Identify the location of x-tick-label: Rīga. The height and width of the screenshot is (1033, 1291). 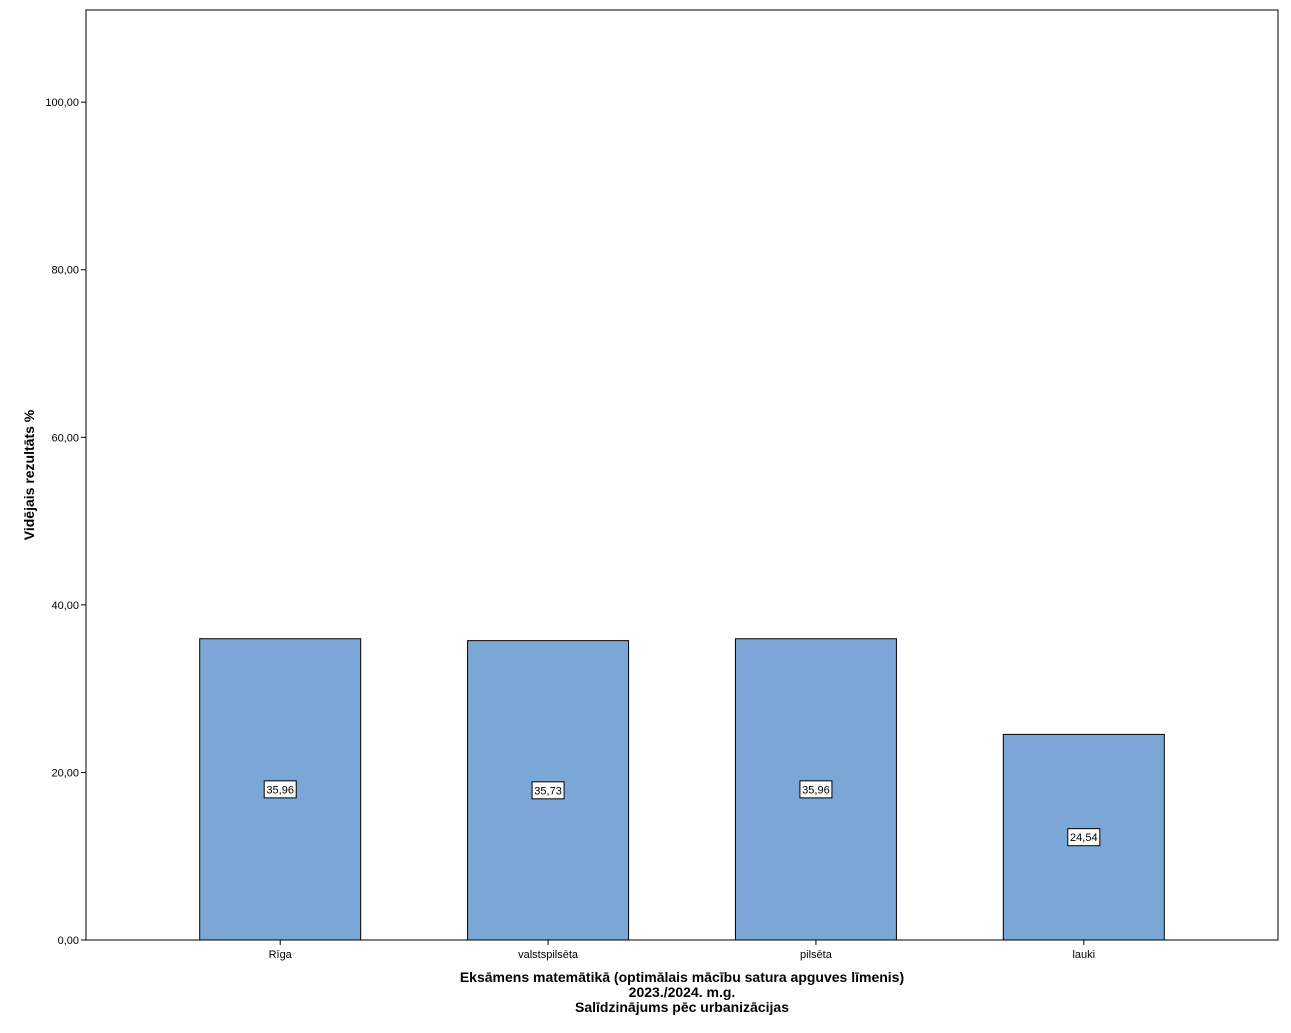
(281, 955).